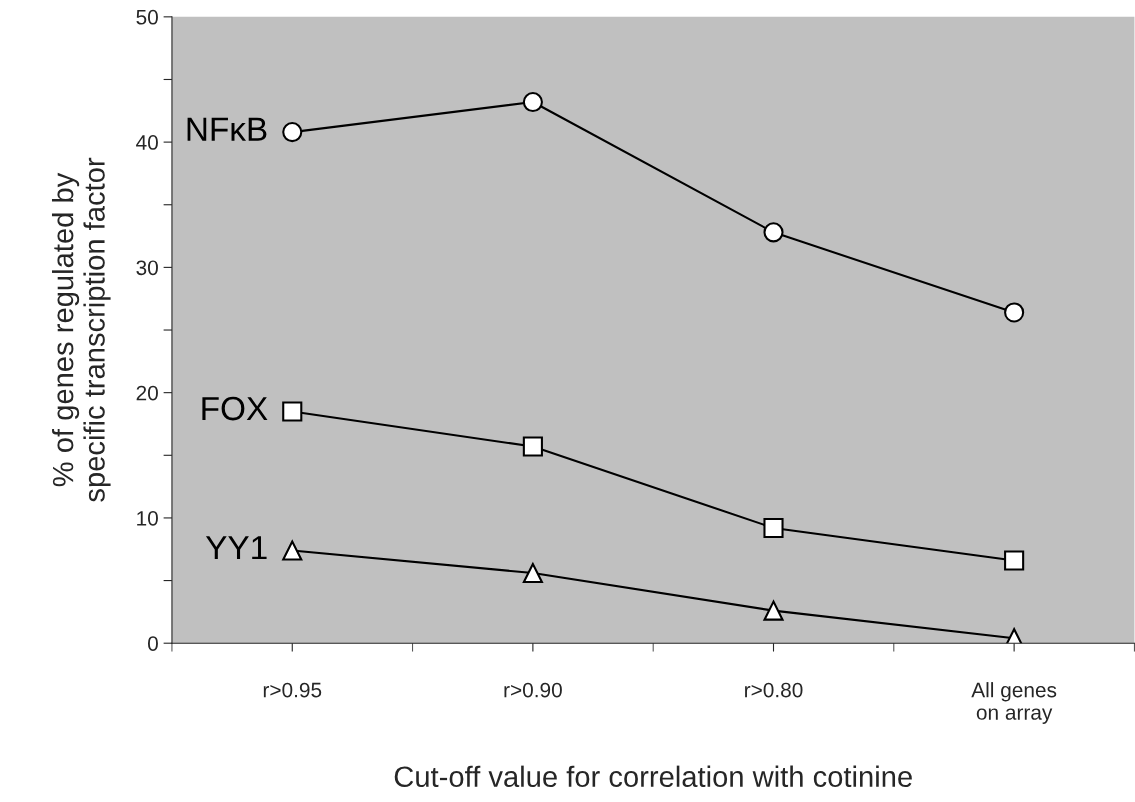  Describe the element at coordinates (147, 393) in the screenshot. I see `y-tick-label: 20` at that location.